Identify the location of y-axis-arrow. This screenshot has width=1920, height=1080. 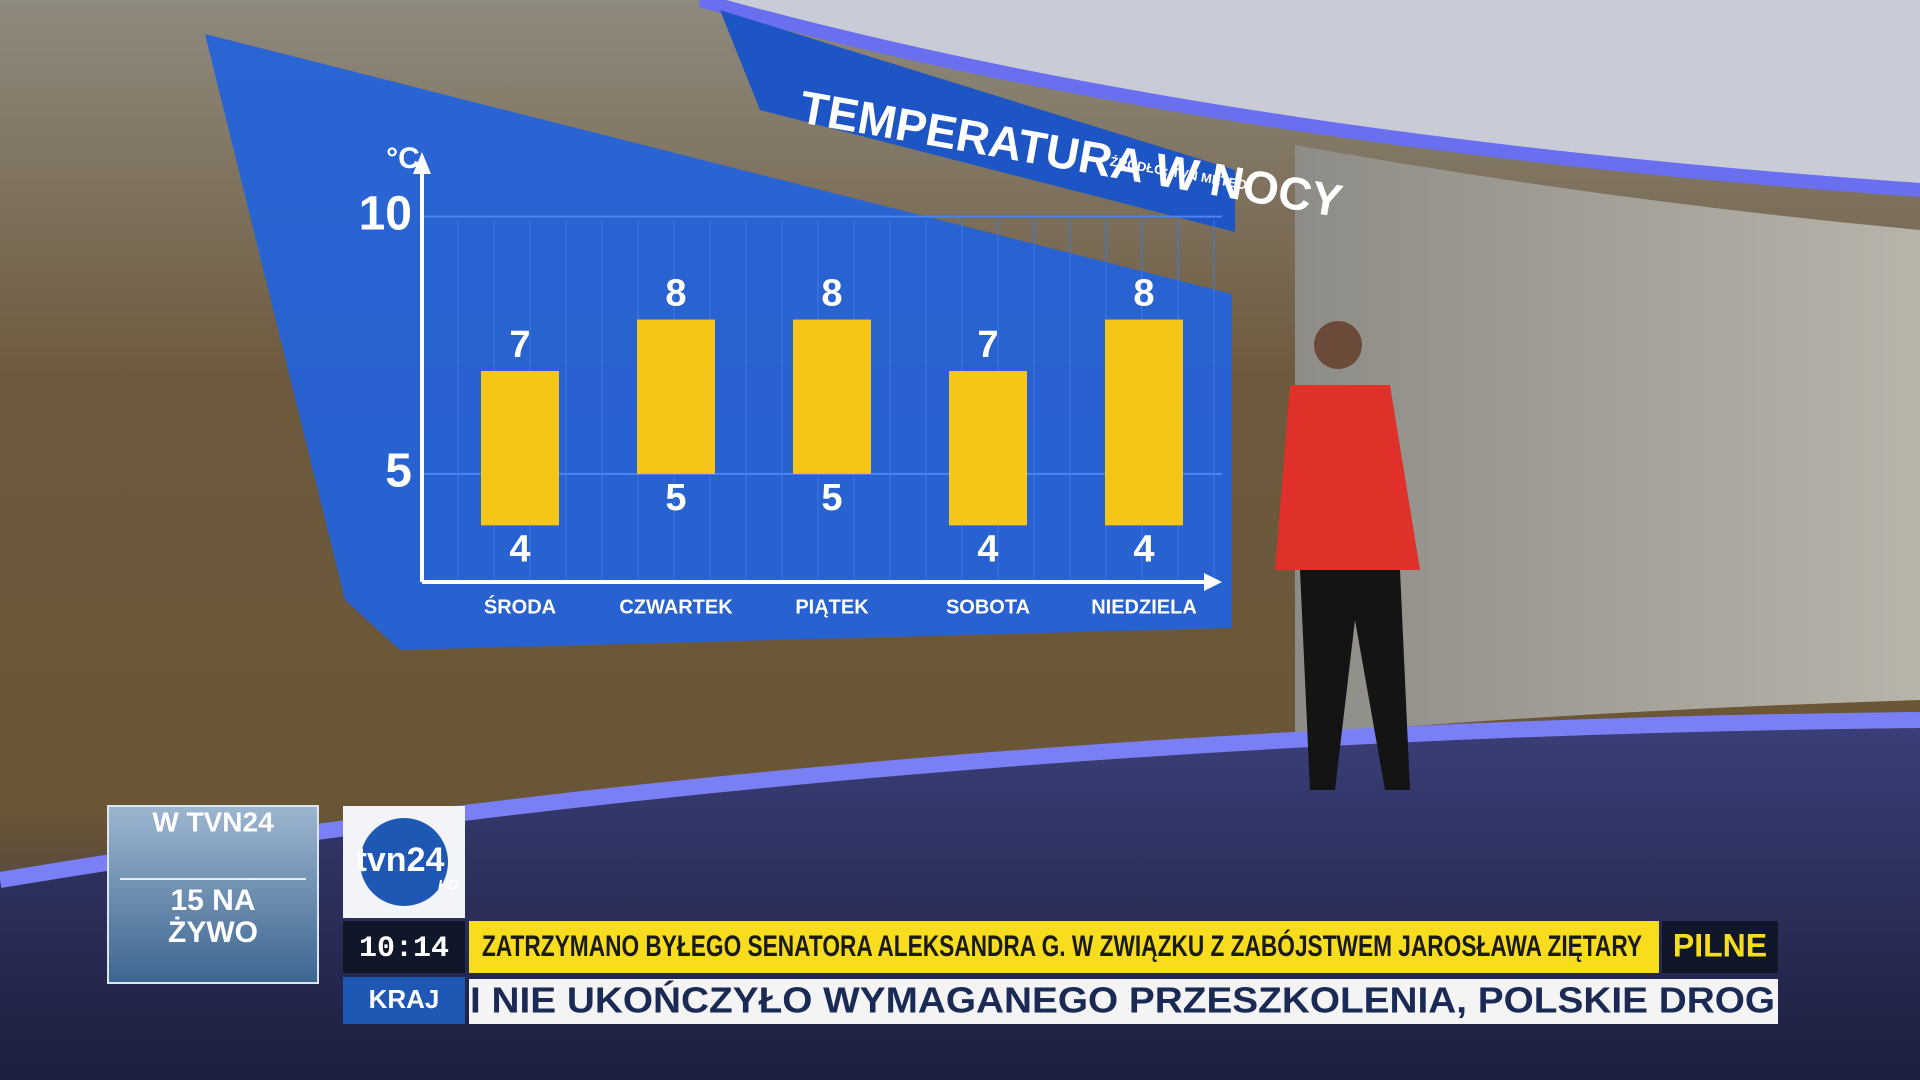
(422, 163).